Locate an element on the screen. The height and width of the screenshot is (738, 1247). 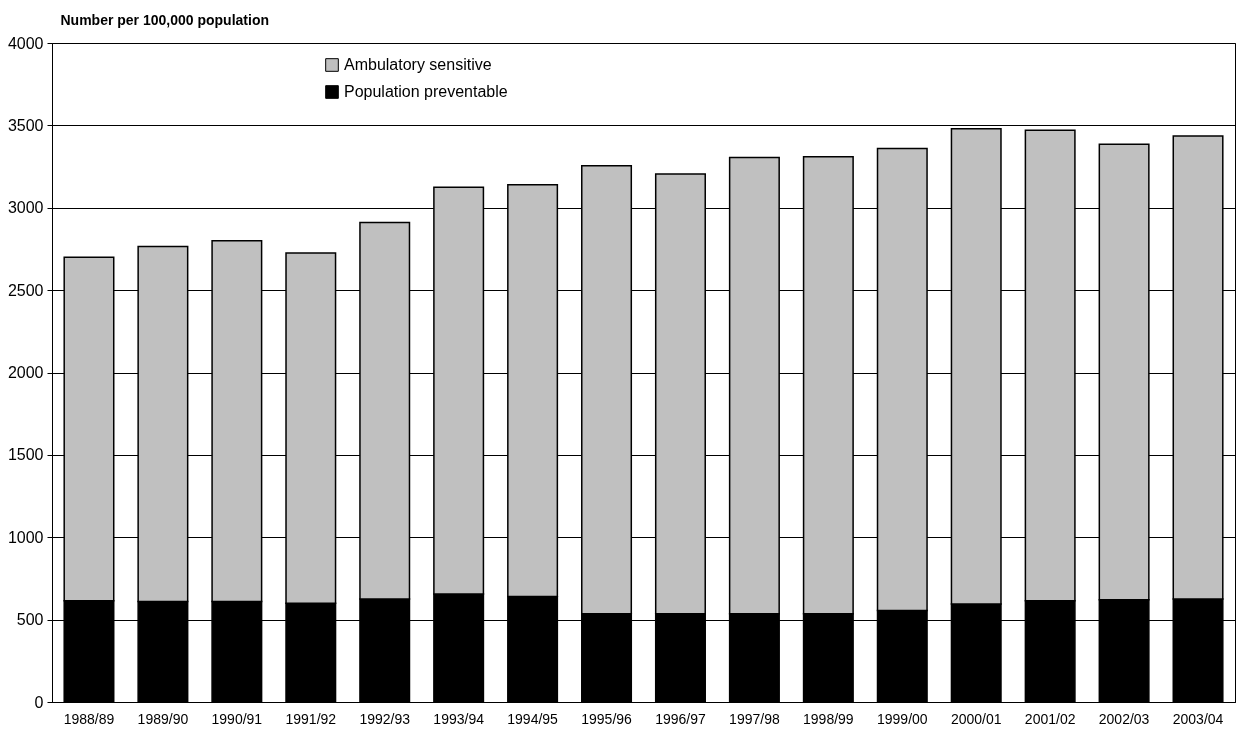
x-tick-label: 2002/03 is located at coordinates (1124, 718).